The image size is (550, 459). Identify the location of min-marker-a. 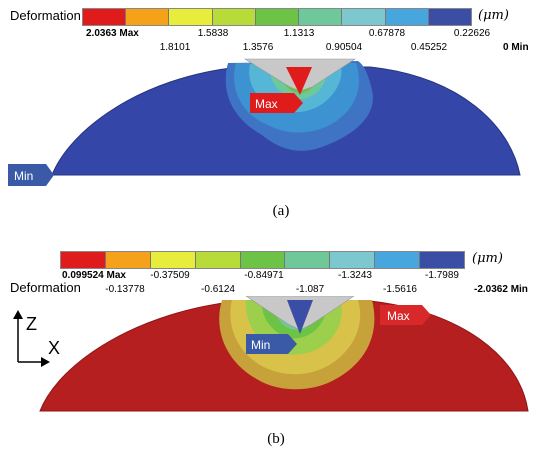
(31, 175).